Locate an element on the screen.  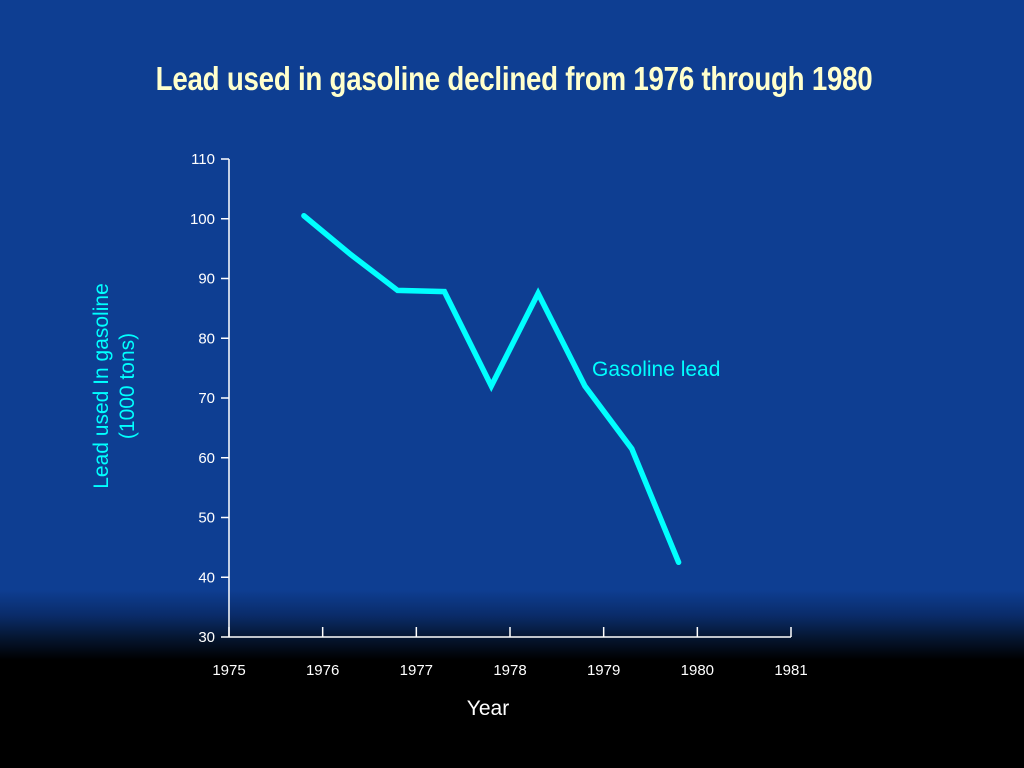
x-axis: 1975 1976 1977 1978 1979 1980 1981 is located at coordinates (510, 653).